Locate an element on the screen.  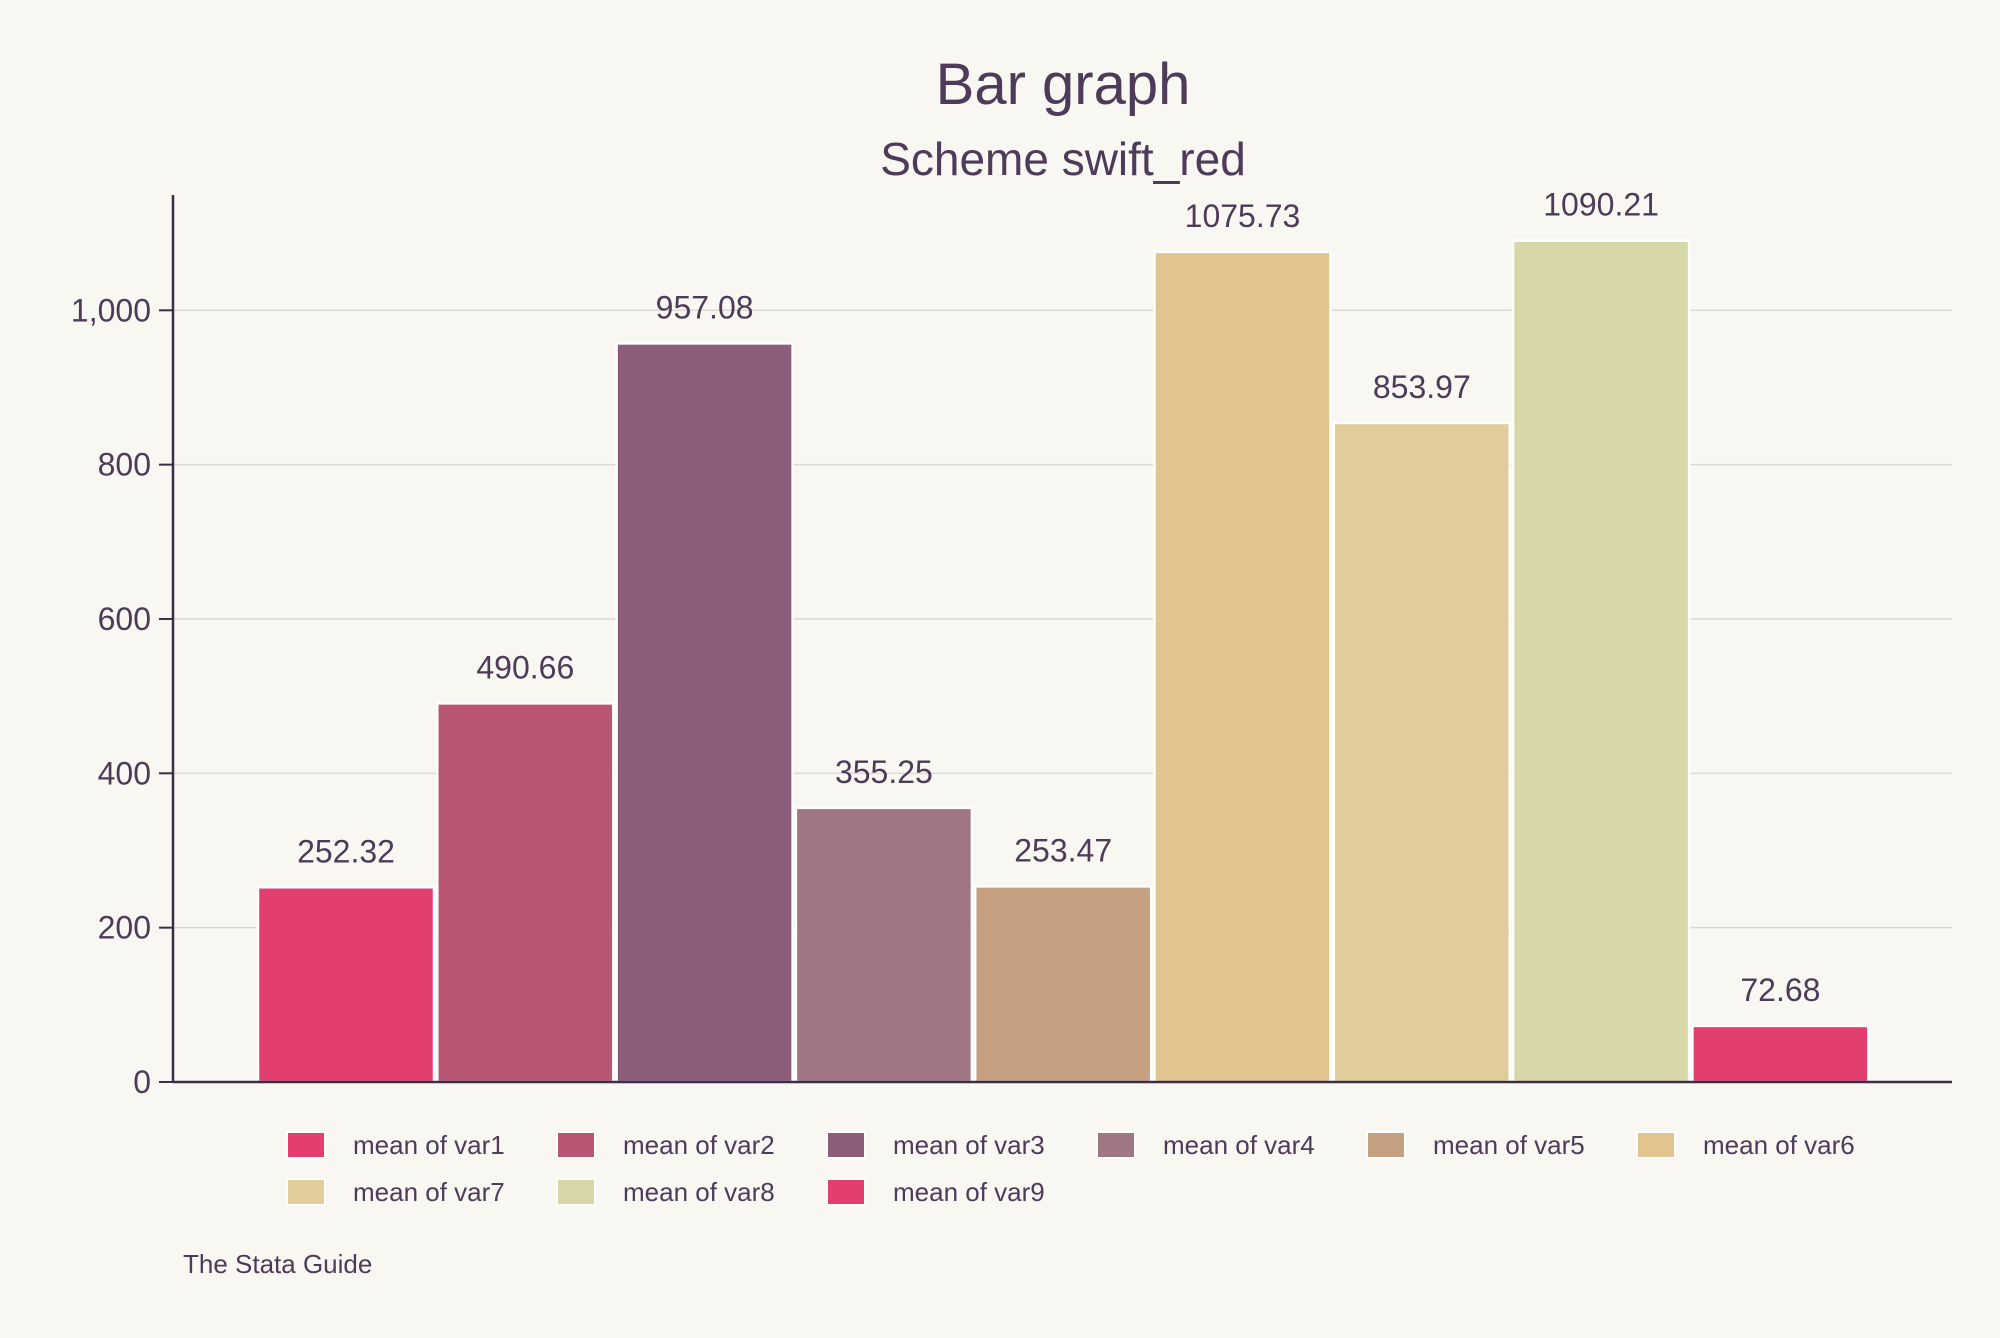
legend-label: mean of var2 is located at coordinates (699, 1145).